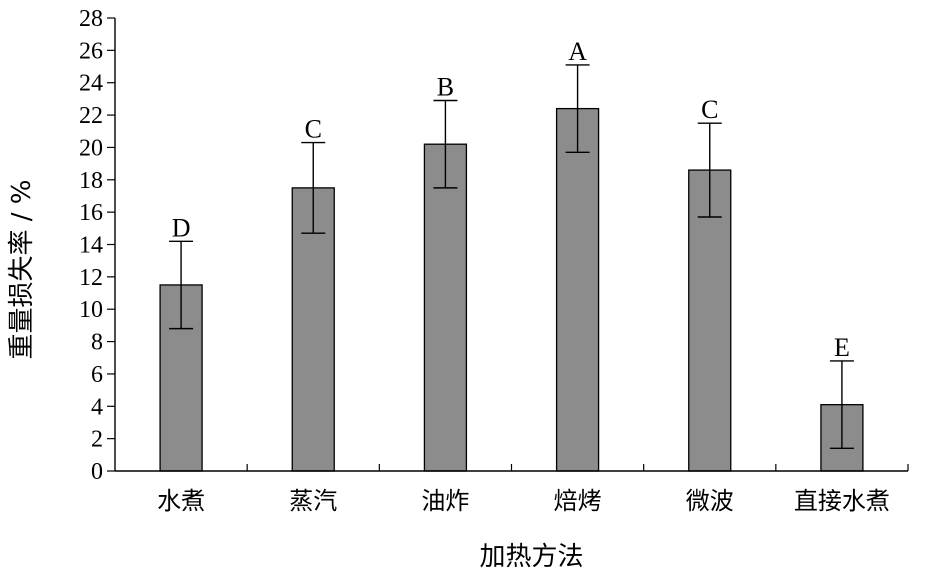 The height and width of the screenshot is (579, 929). I want to click on y-tick-label: 2, so click(97, 440).